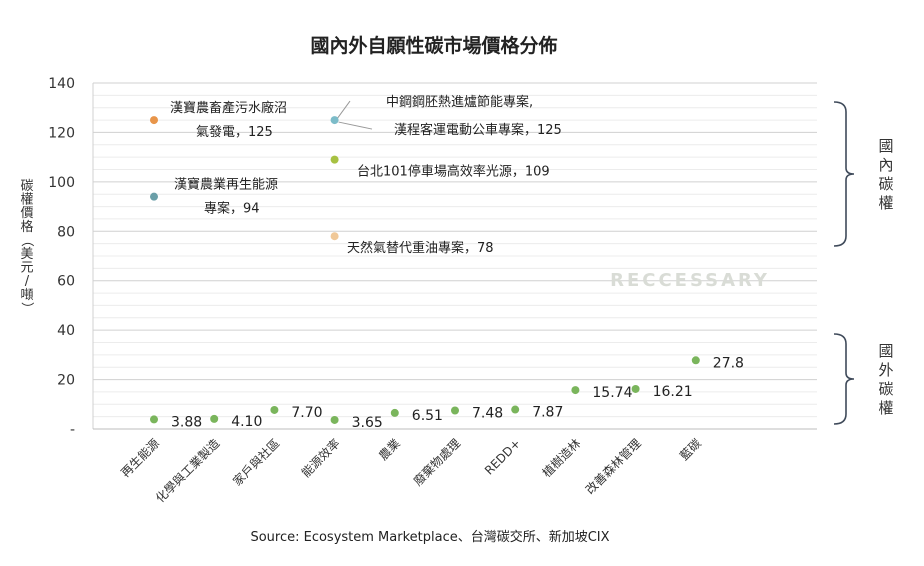 This screenshot has height=566, width=924. I want to click on y-tick-label: 120, so click(61, 133).